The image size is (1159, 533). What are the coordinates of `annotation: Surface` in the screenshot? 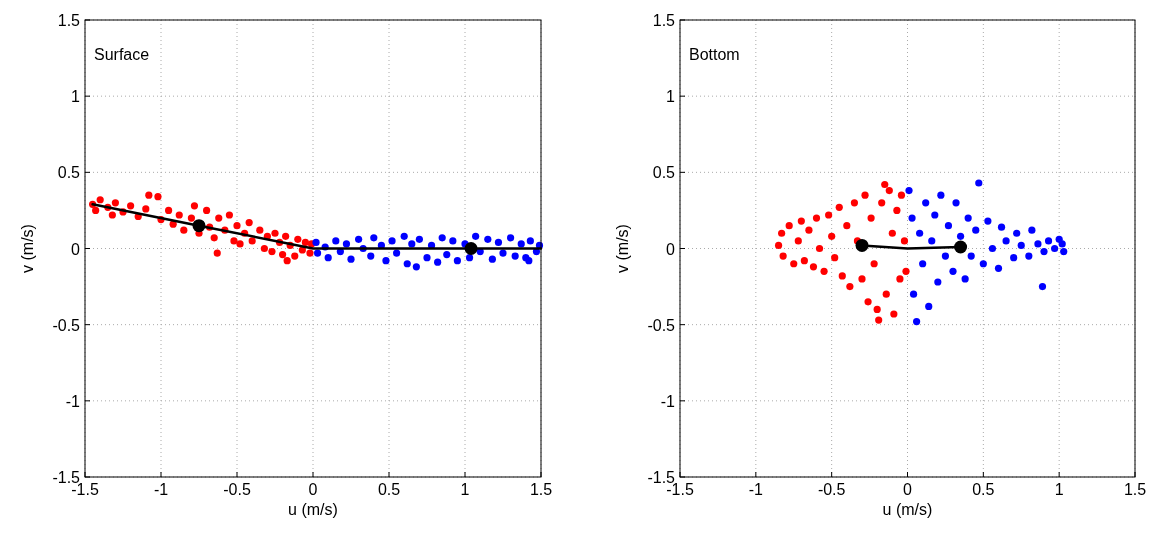 It's located at (122, 54).